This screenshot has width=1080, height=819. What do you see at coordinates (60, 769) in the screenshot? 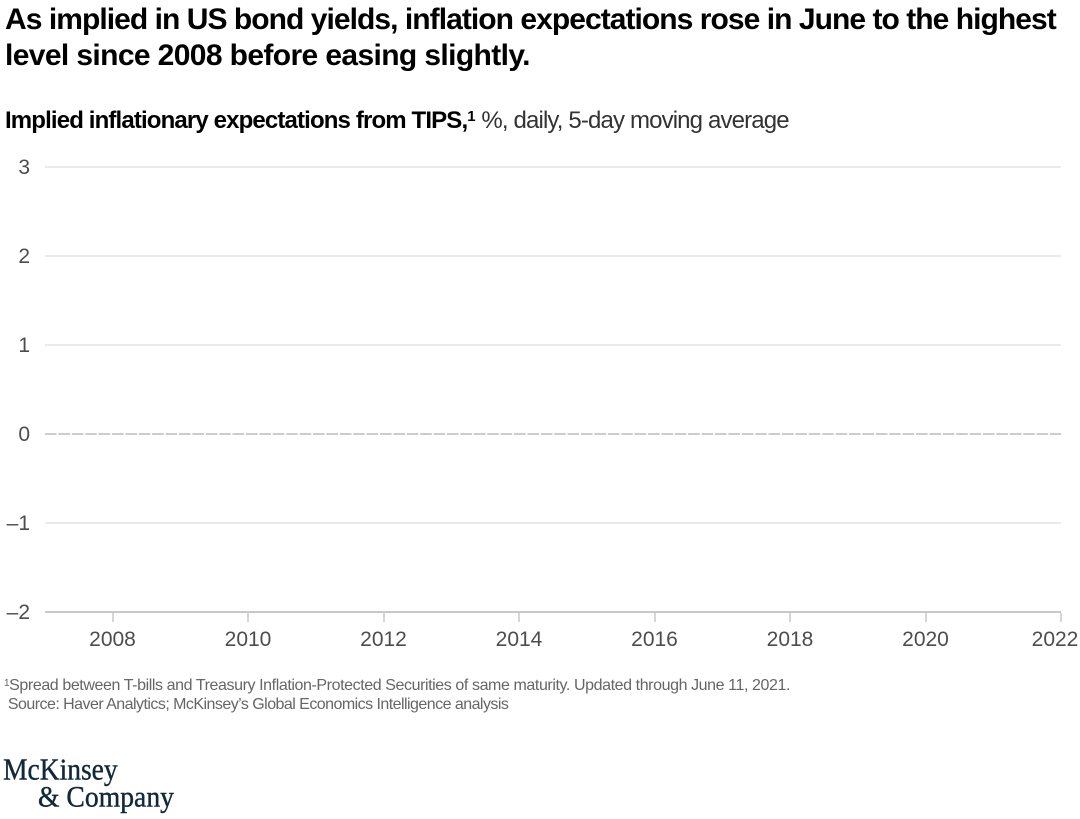
I see `svg-text: McKinsey` at bounding box center [60, 769].